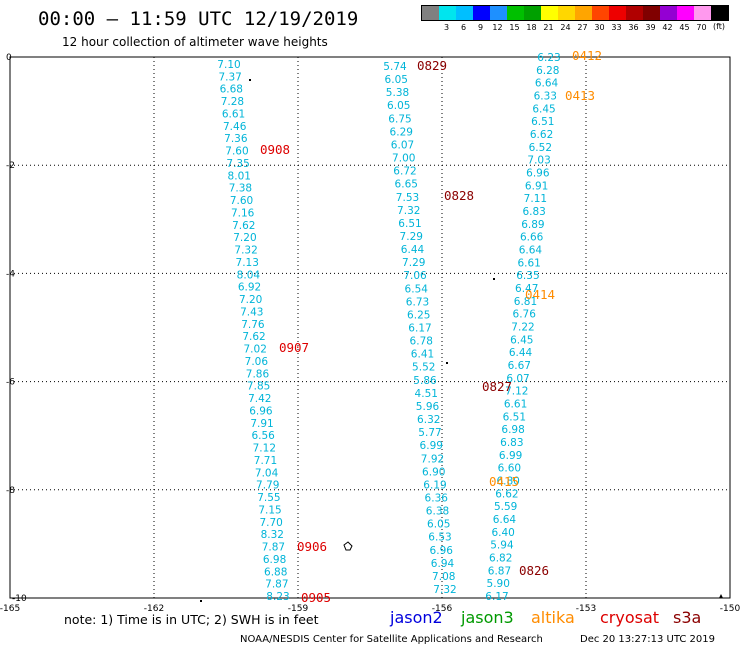  I want to click on y-tick-label: -4, so click(10, 274).